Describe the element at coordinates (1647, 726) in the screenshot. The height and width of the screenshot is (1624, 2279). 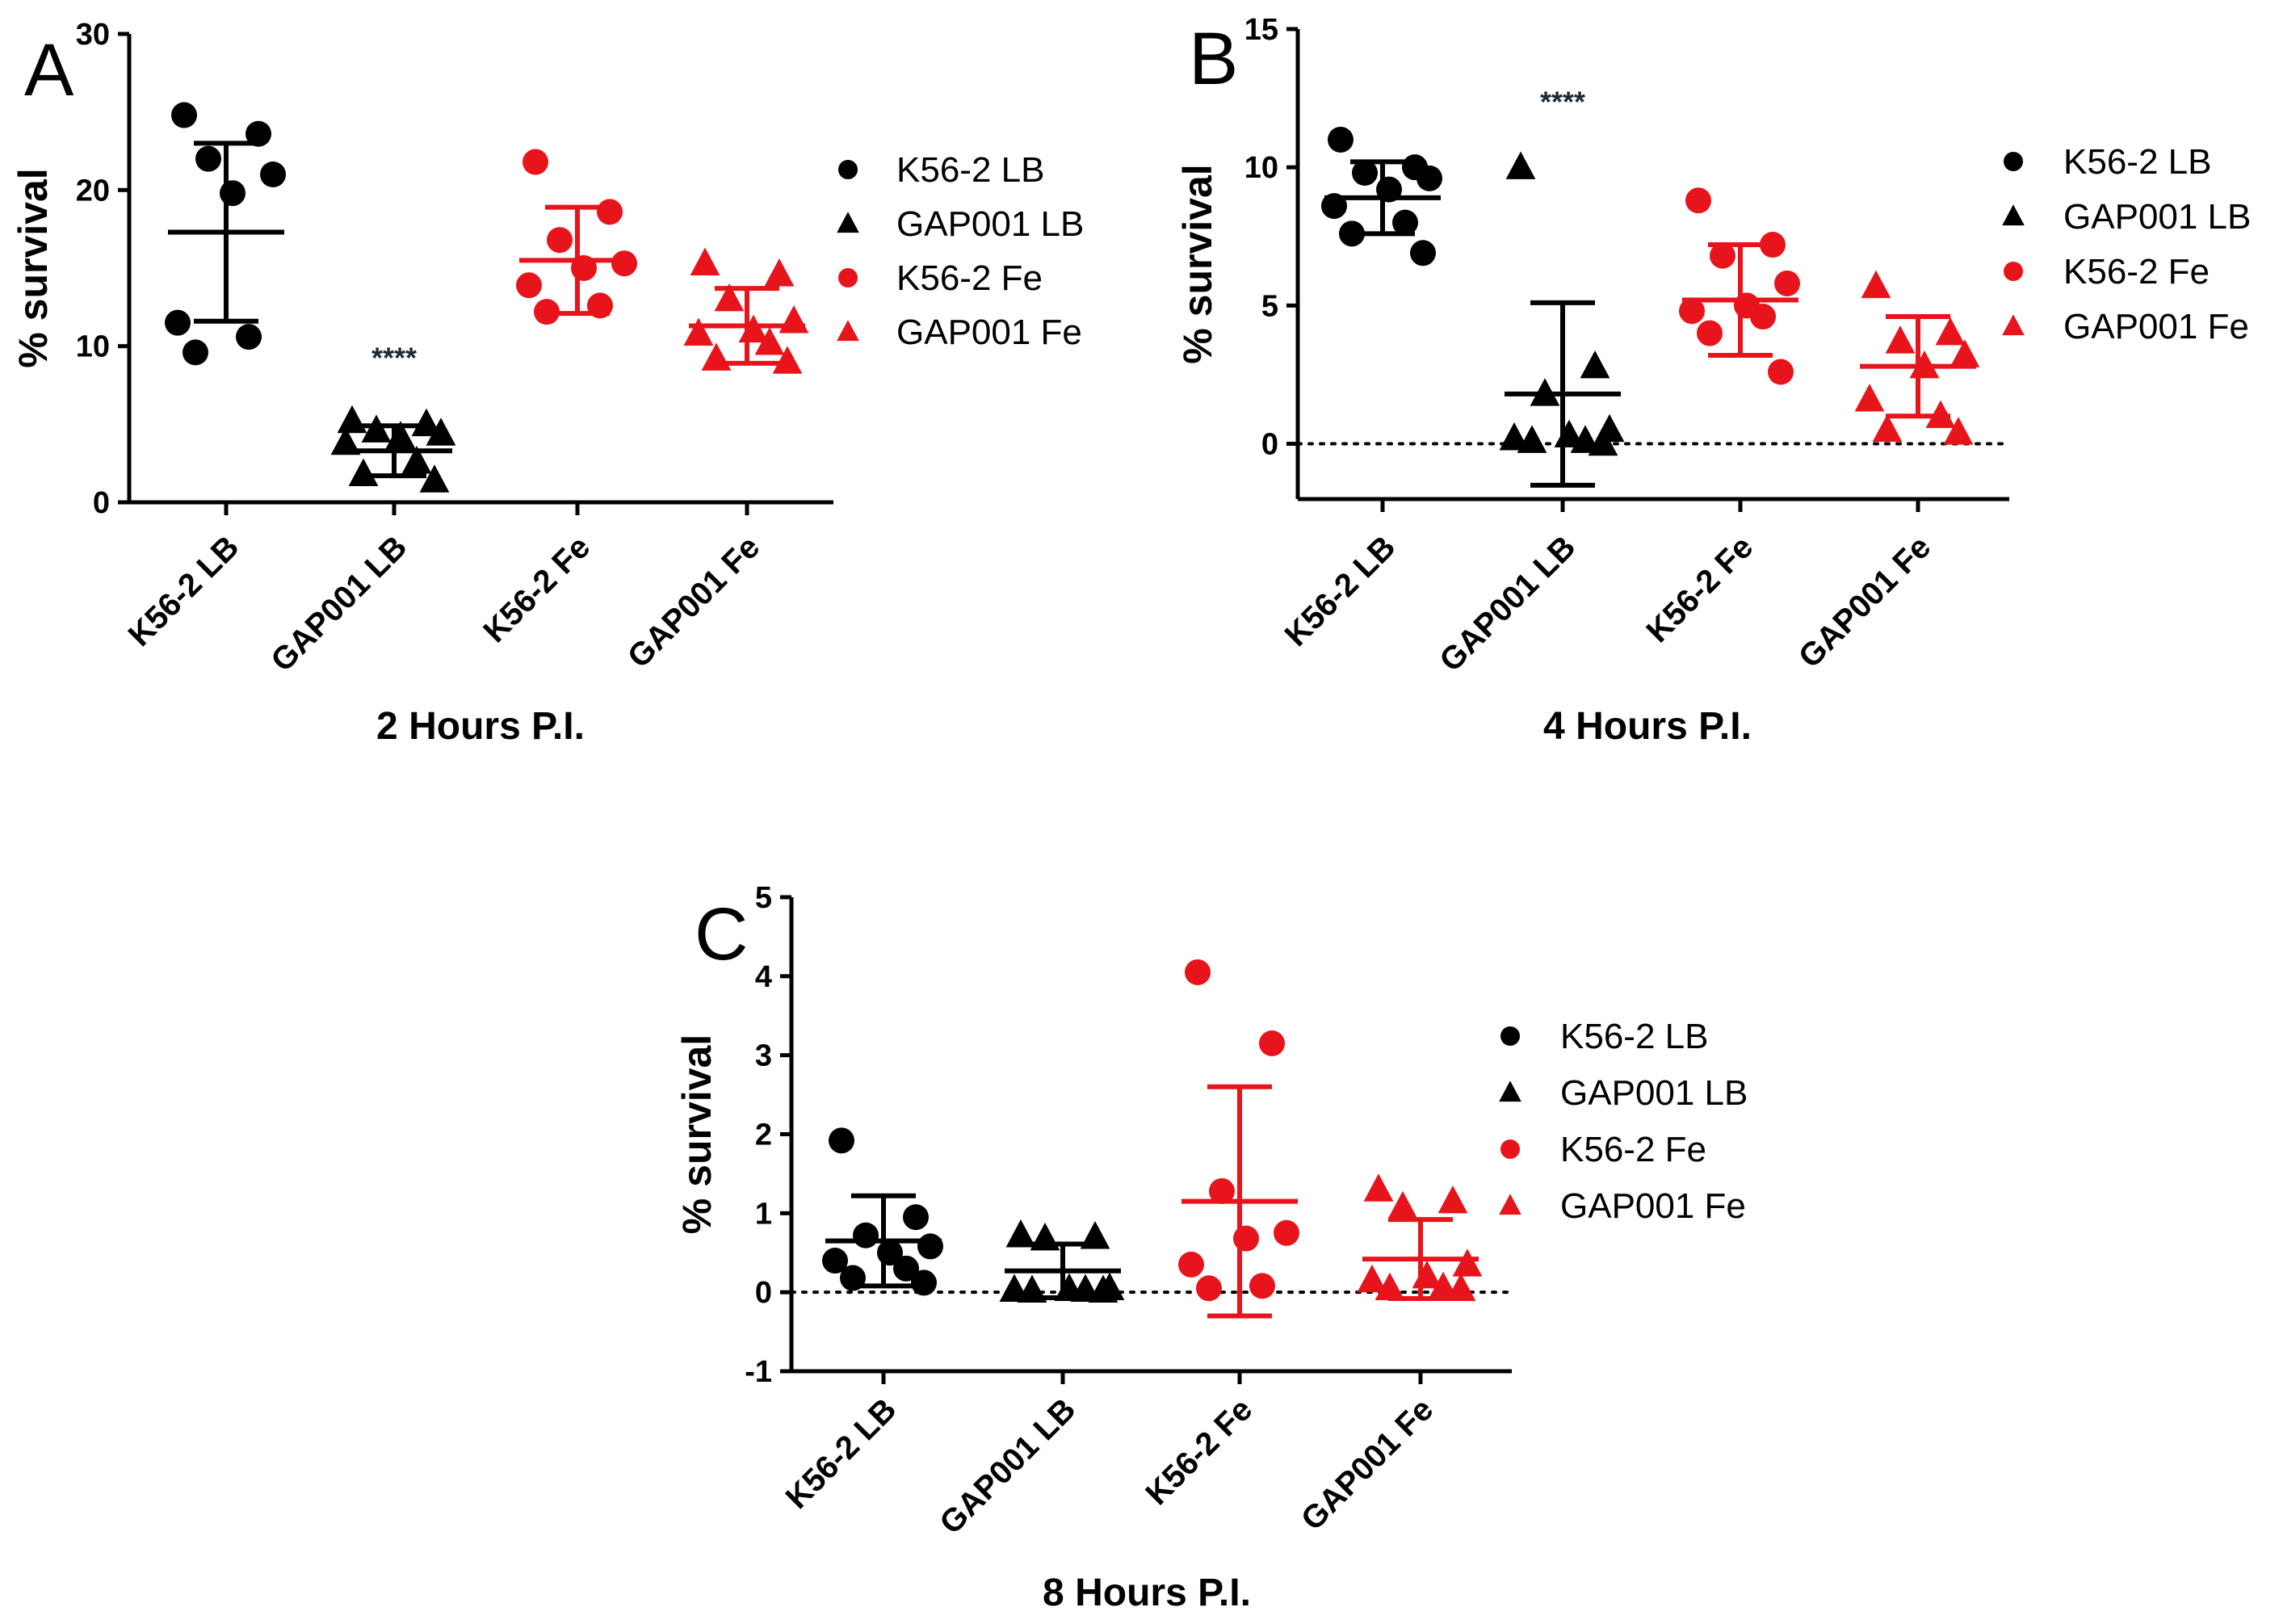
I see `x-axis-title: 4 Hours P.I.` at that location.